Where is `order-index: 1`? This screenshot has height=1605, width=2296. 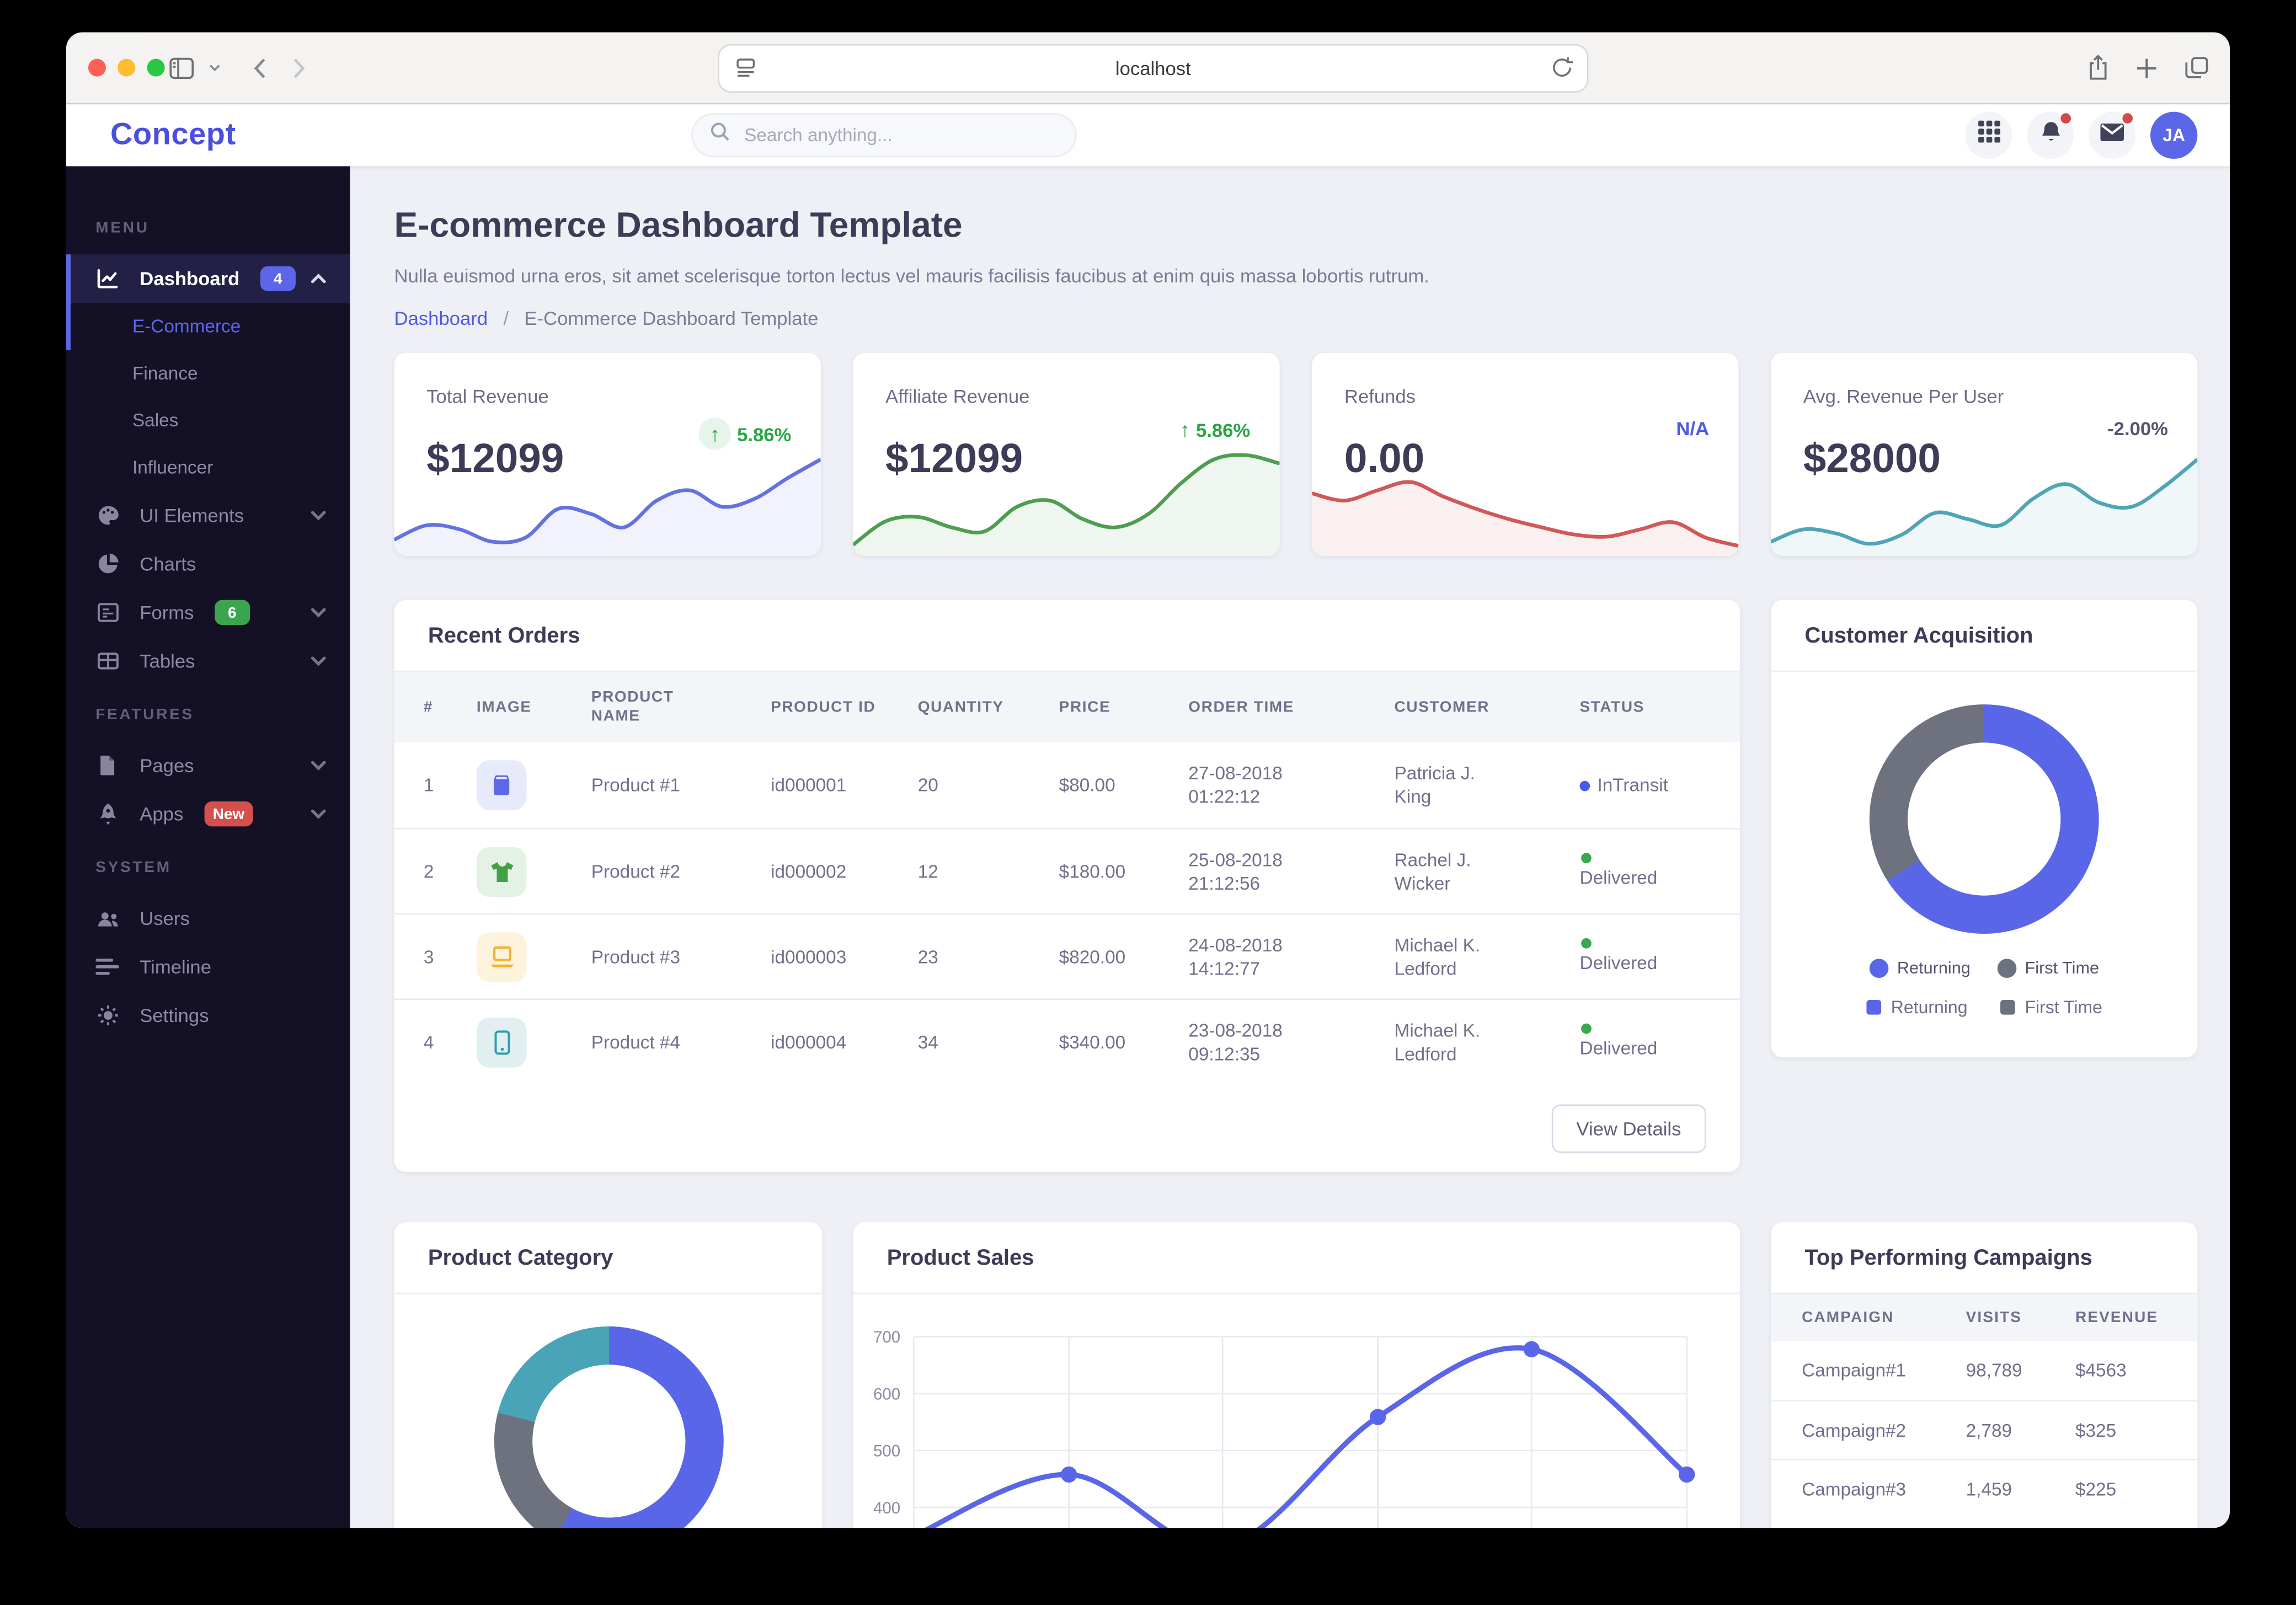 order-index: 1 is located at coordinates (428, 785).